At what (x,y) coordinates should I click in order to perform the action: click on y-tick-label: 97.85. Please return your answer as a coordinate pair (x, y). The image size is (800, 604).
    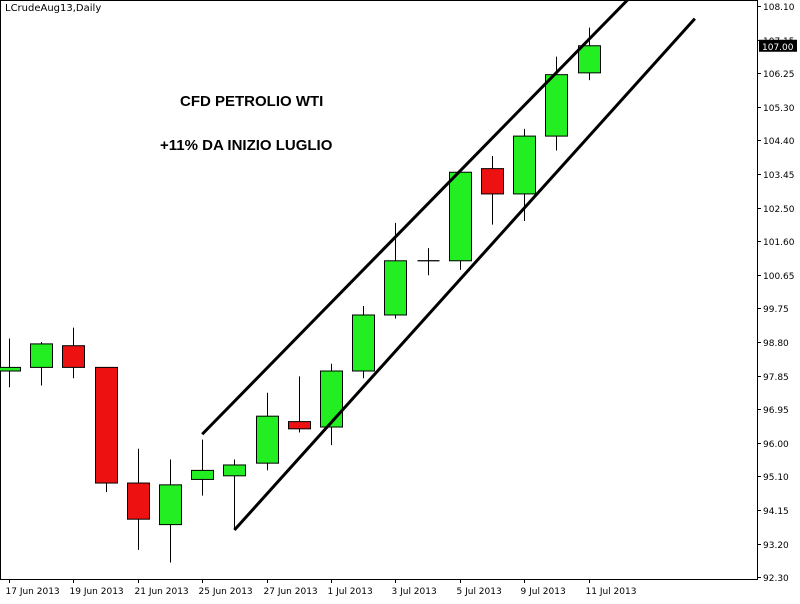
    Looking at the image, I should click on (776, 378).